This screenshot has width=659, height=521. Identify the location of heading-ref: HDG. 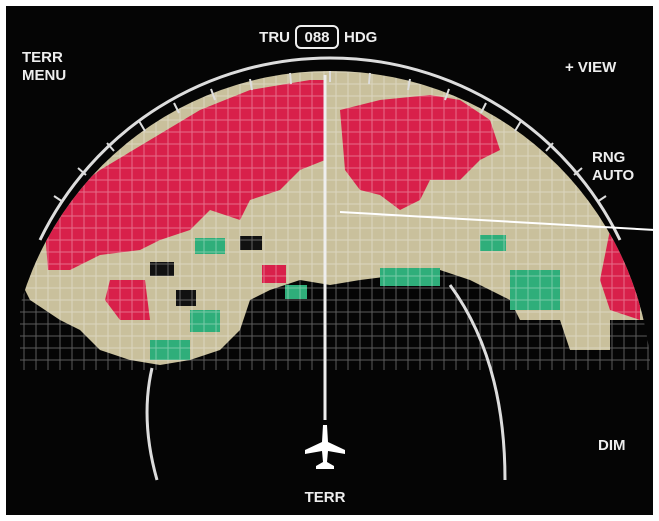
(360, 37).